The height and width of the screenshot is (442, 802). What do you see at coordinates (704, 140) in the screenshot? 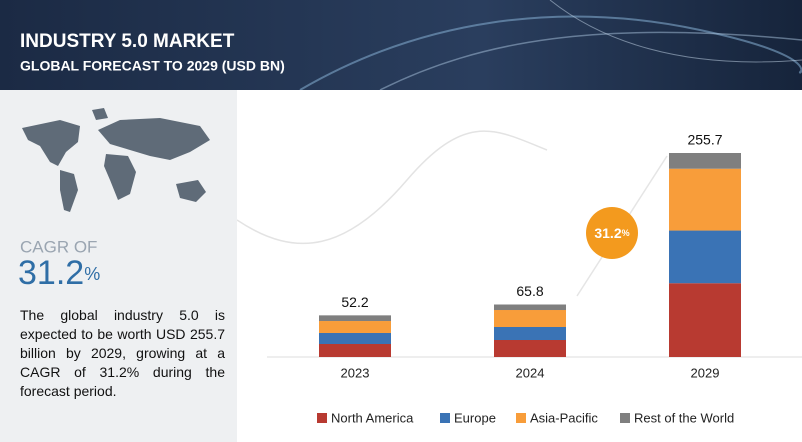
I see `total-label: 255.7` at bounding box center [704, 140].